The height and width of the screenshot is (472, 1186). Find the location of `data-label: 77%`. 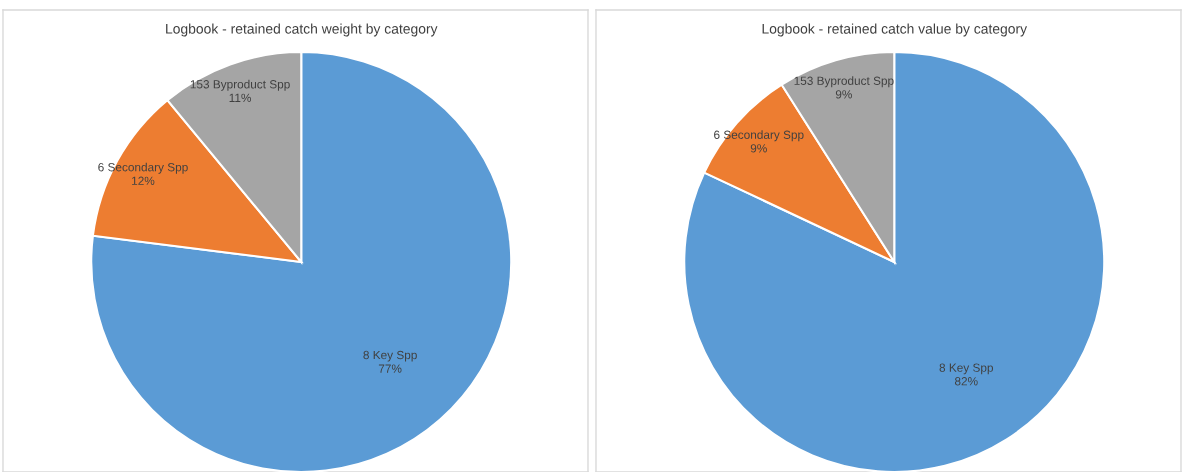

data-label: 77% is located at coordinates (390, 368).